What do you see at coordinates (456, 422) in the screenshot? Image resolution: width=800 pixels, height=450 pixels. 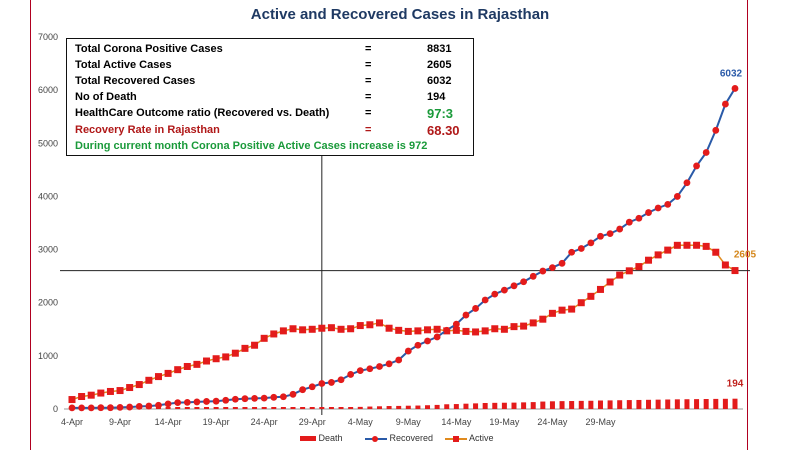 I see `x-tick-label: 14-May` at bounding box center [456, 422].